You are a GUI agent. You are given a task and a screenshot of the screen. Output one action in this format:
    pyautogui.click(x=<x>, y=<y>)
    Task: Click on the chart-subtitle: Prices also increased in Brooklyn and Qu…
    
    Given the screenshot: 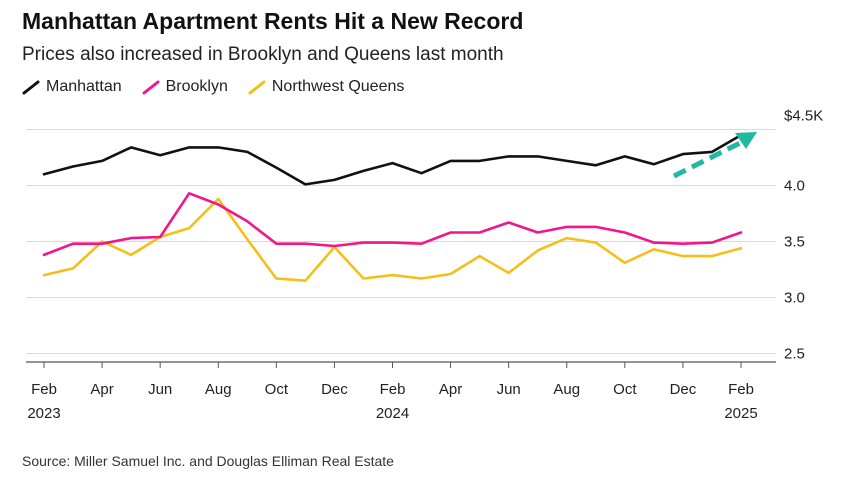 What is the action you would take?
    pyautogui.click(x=263, y=54)
    